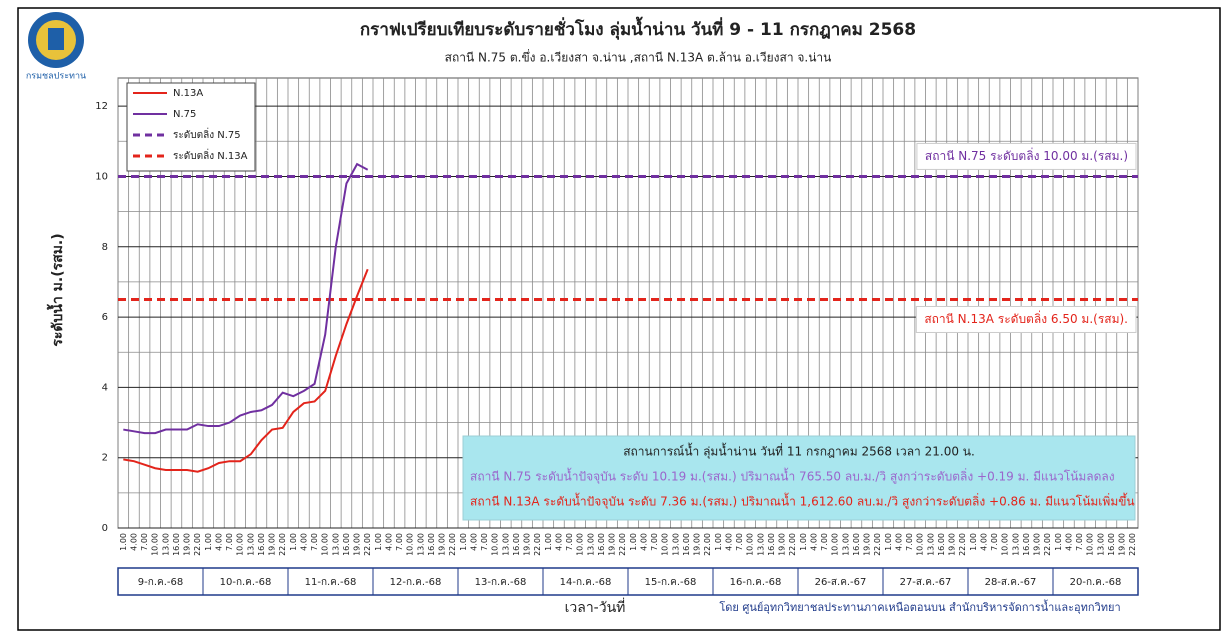  I want to click on info-box, so click(799, 478).